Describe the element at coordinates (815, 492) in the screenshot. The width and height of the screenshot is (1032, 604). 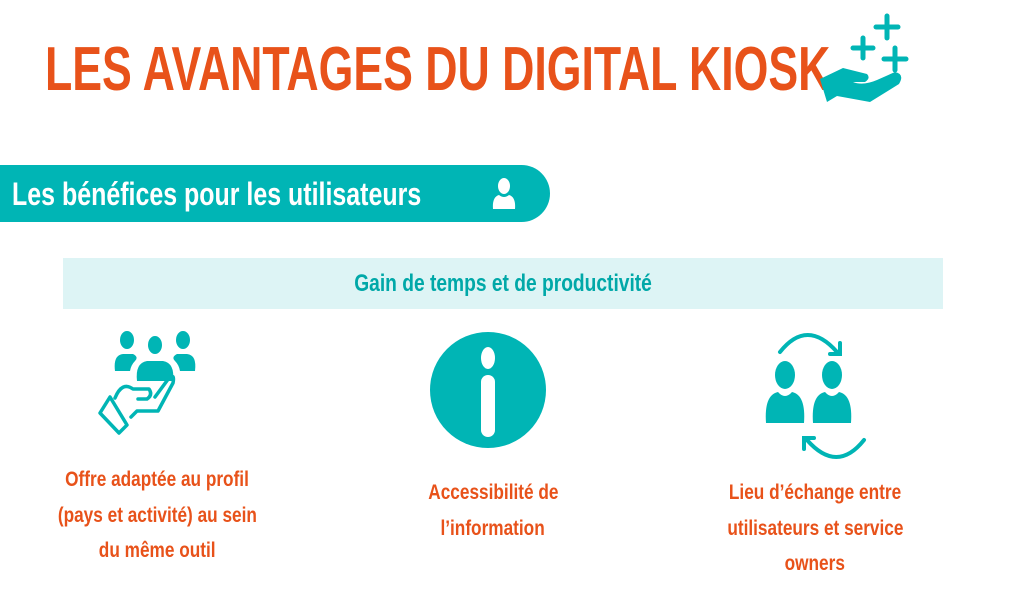
I see `benefit-text-line: Lieu d’échange entre` at that location.